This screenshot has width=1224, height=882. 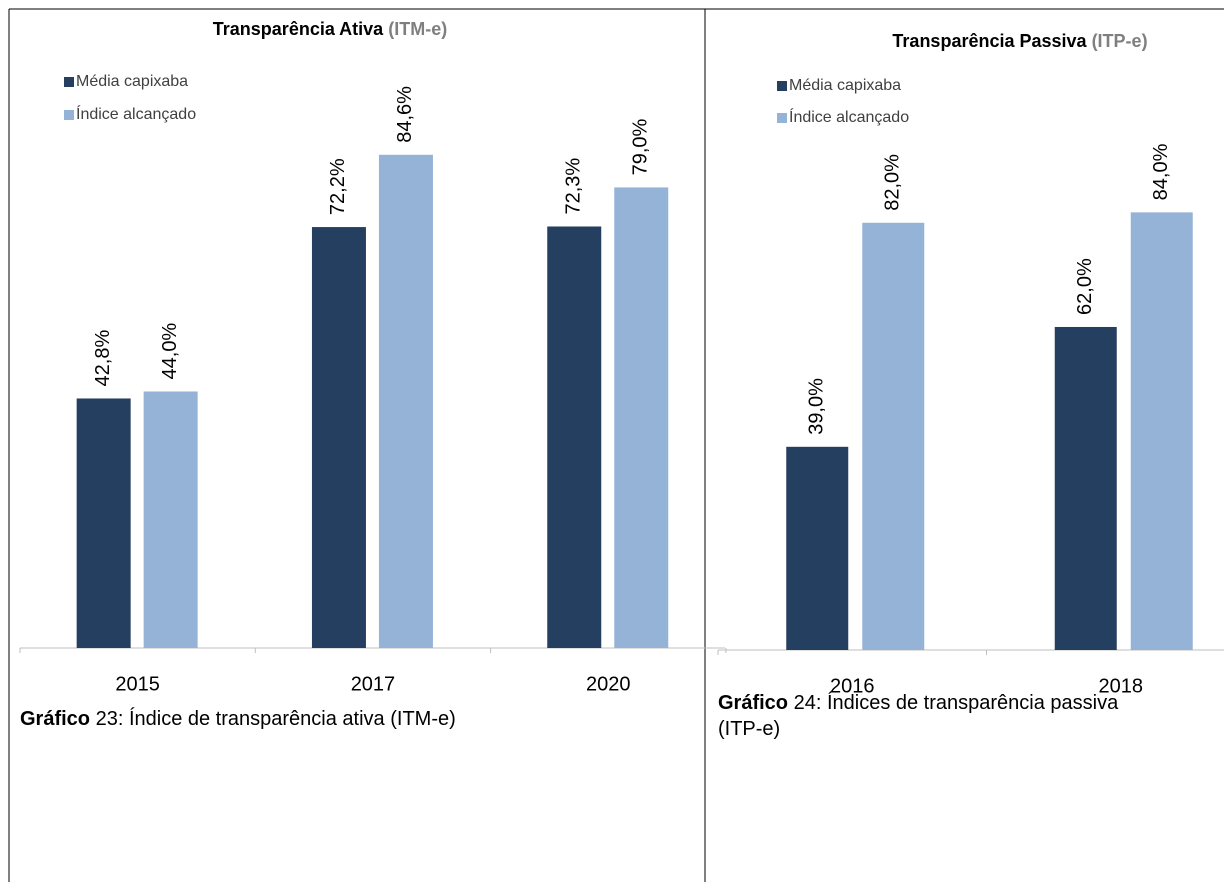 I want to click on data-label: 84,0%, so click(x=1161, y=171).